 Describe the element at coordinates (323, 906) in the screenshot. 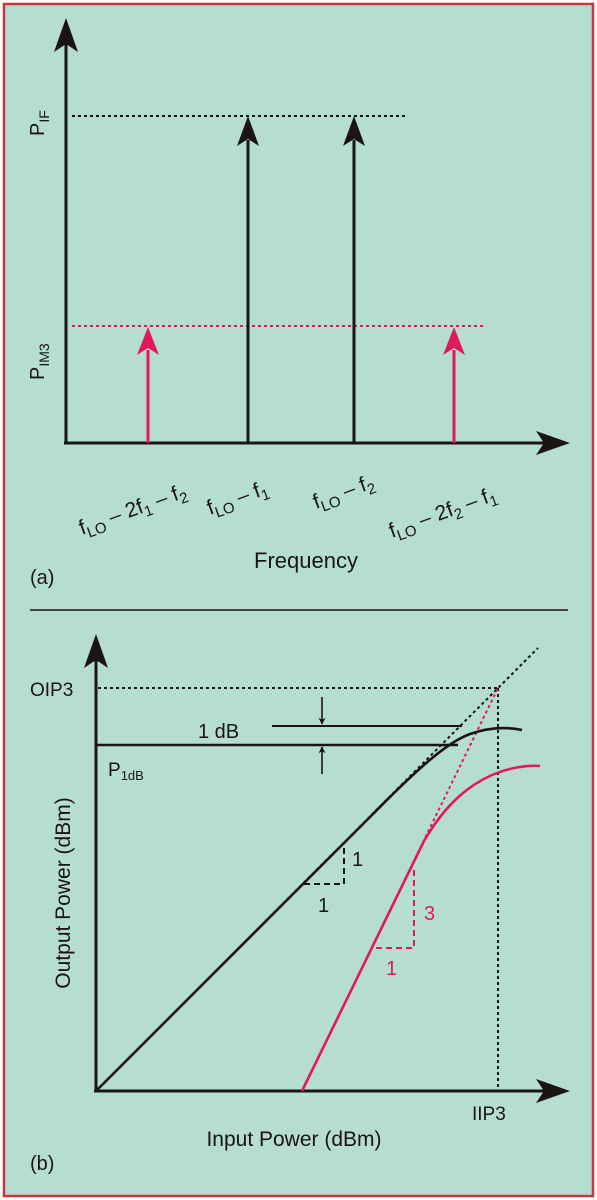

I see `fundamental-slope-run-label: 1` at that location.